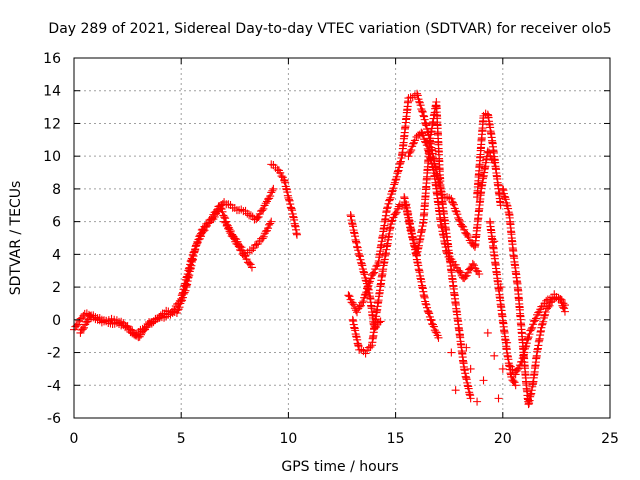 This screenshot has height=480, width=640. I want to click on x-tick-label: 25, so click(610, 439).